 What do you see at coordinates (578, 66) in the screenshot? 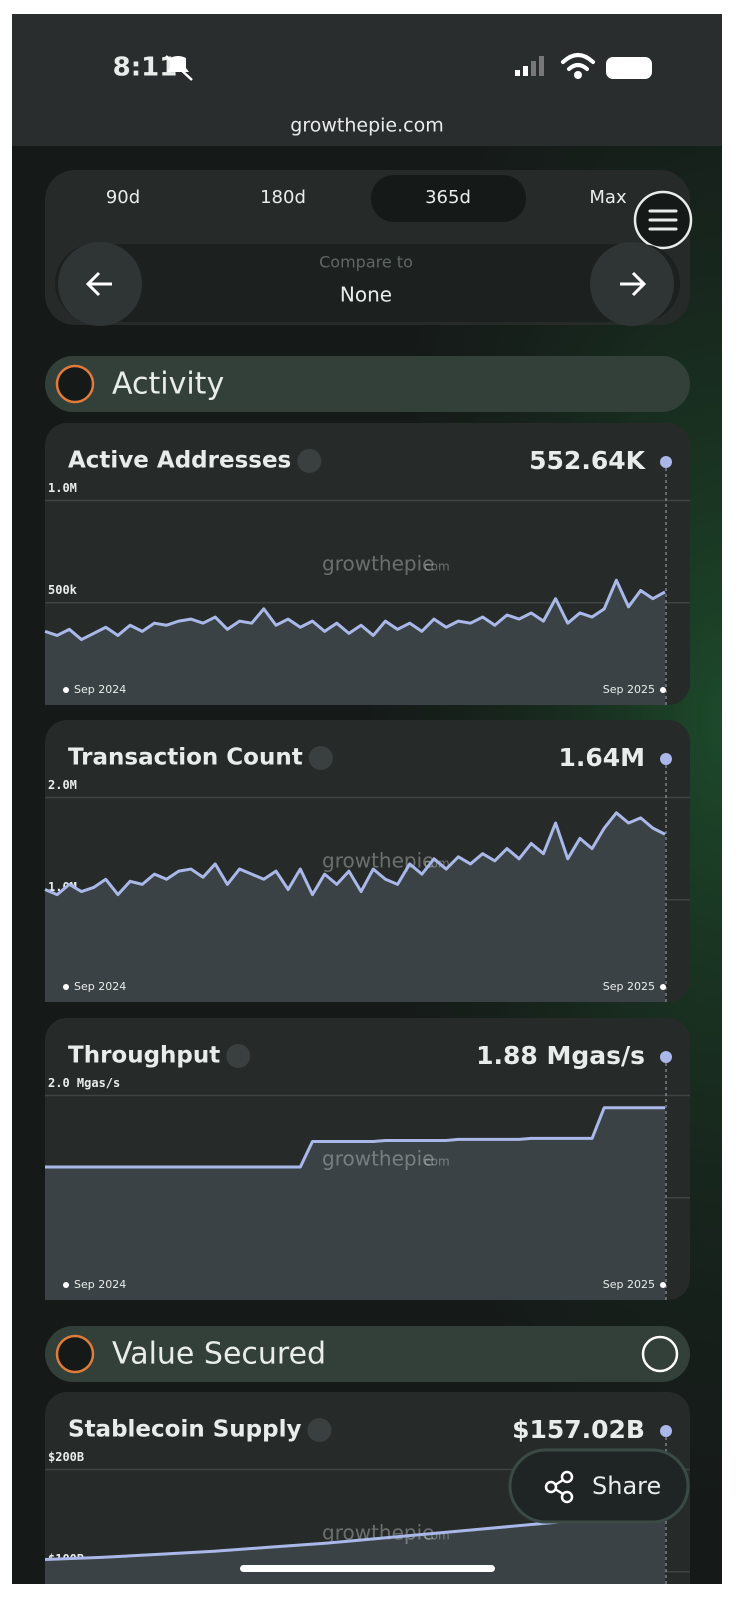
I see `wifi` at bounding box center [578, 66].